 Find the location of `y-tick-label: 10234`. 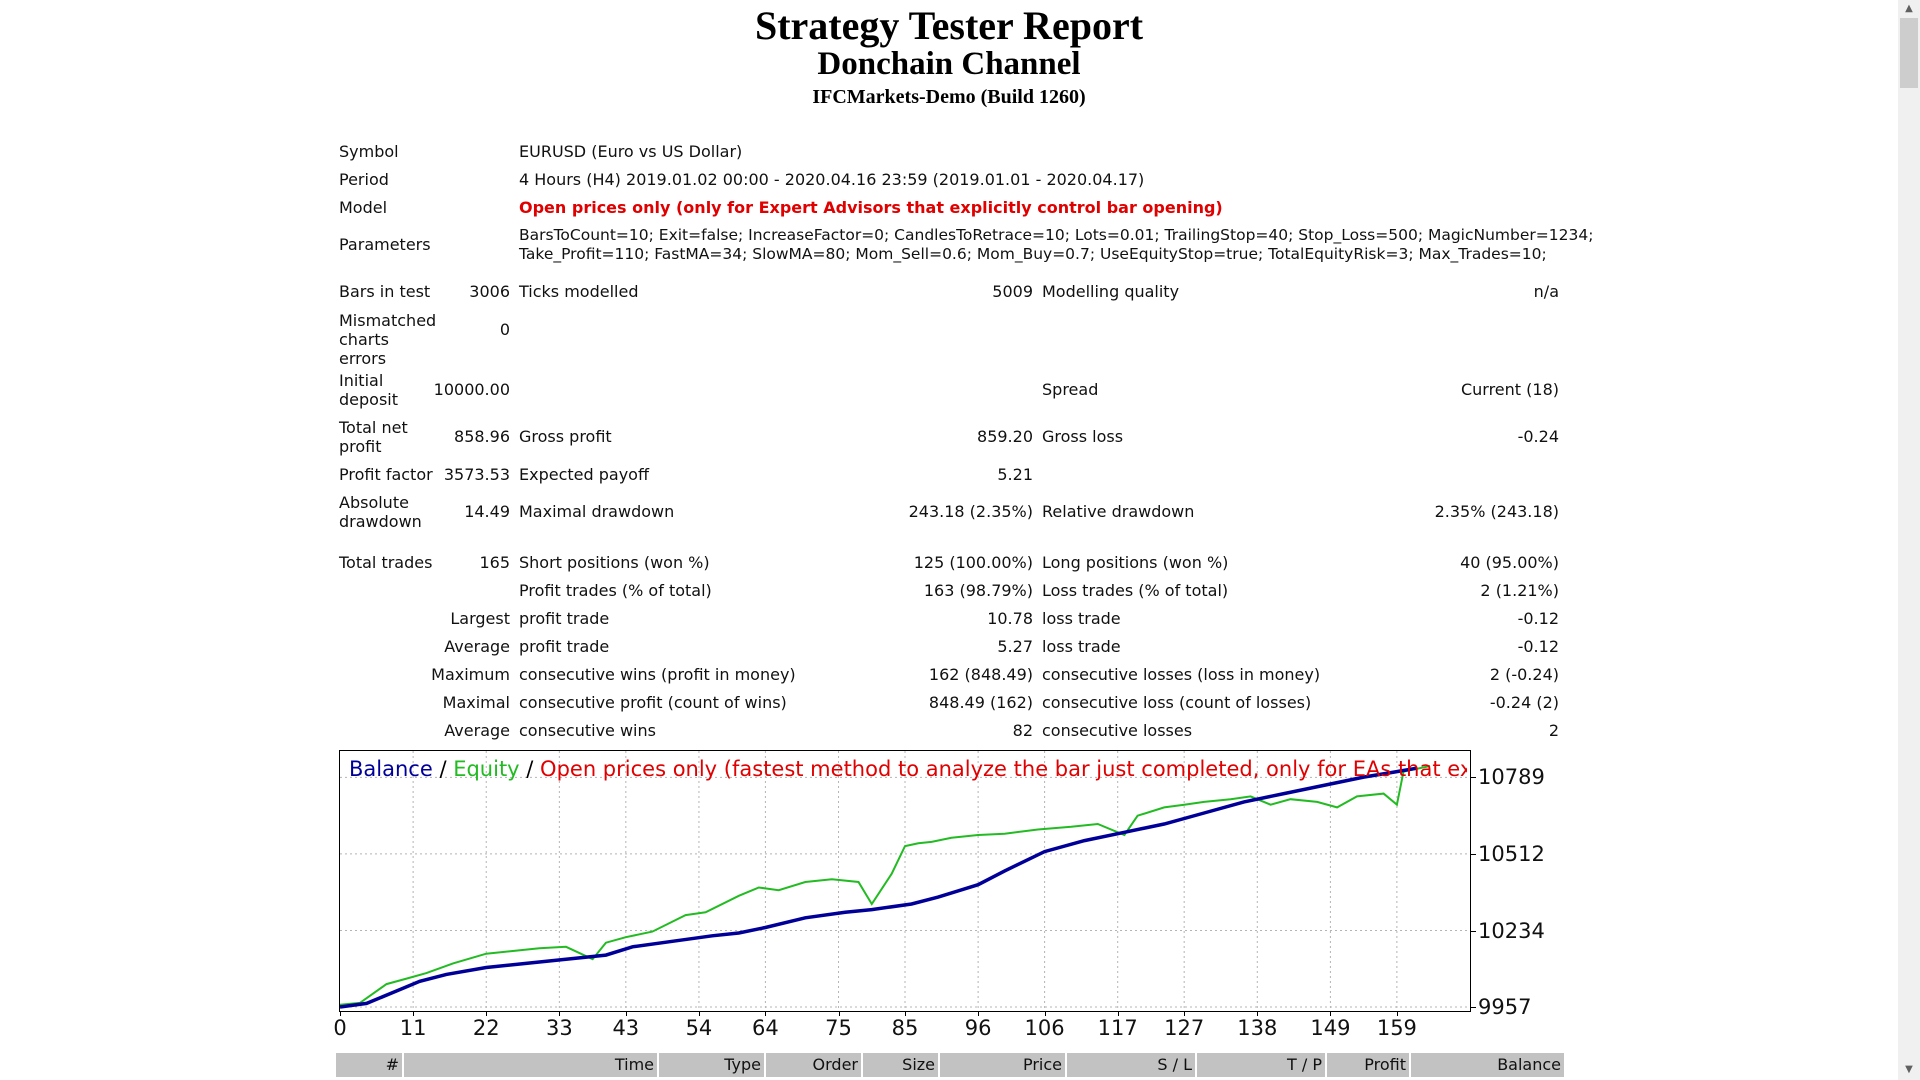

y-tick-label: 10234 is located at coordinates (1511, 930).